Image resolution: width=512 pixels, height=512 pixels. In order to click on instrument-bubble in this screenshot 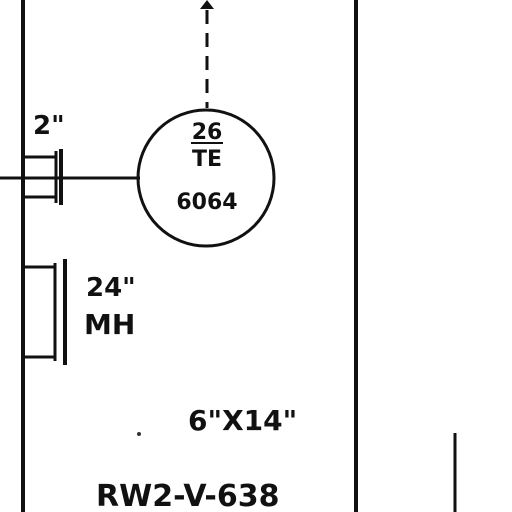, I will do `click(206, 178)`.